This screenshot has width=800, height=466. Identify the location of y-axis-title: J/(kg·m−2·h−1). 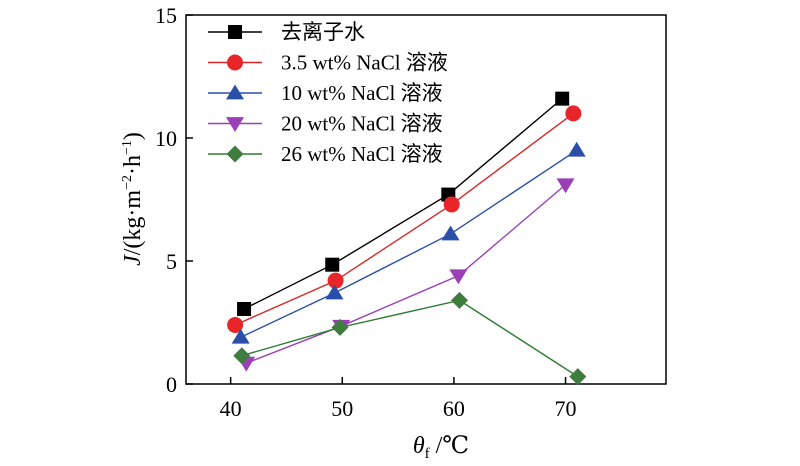
(133, 199).